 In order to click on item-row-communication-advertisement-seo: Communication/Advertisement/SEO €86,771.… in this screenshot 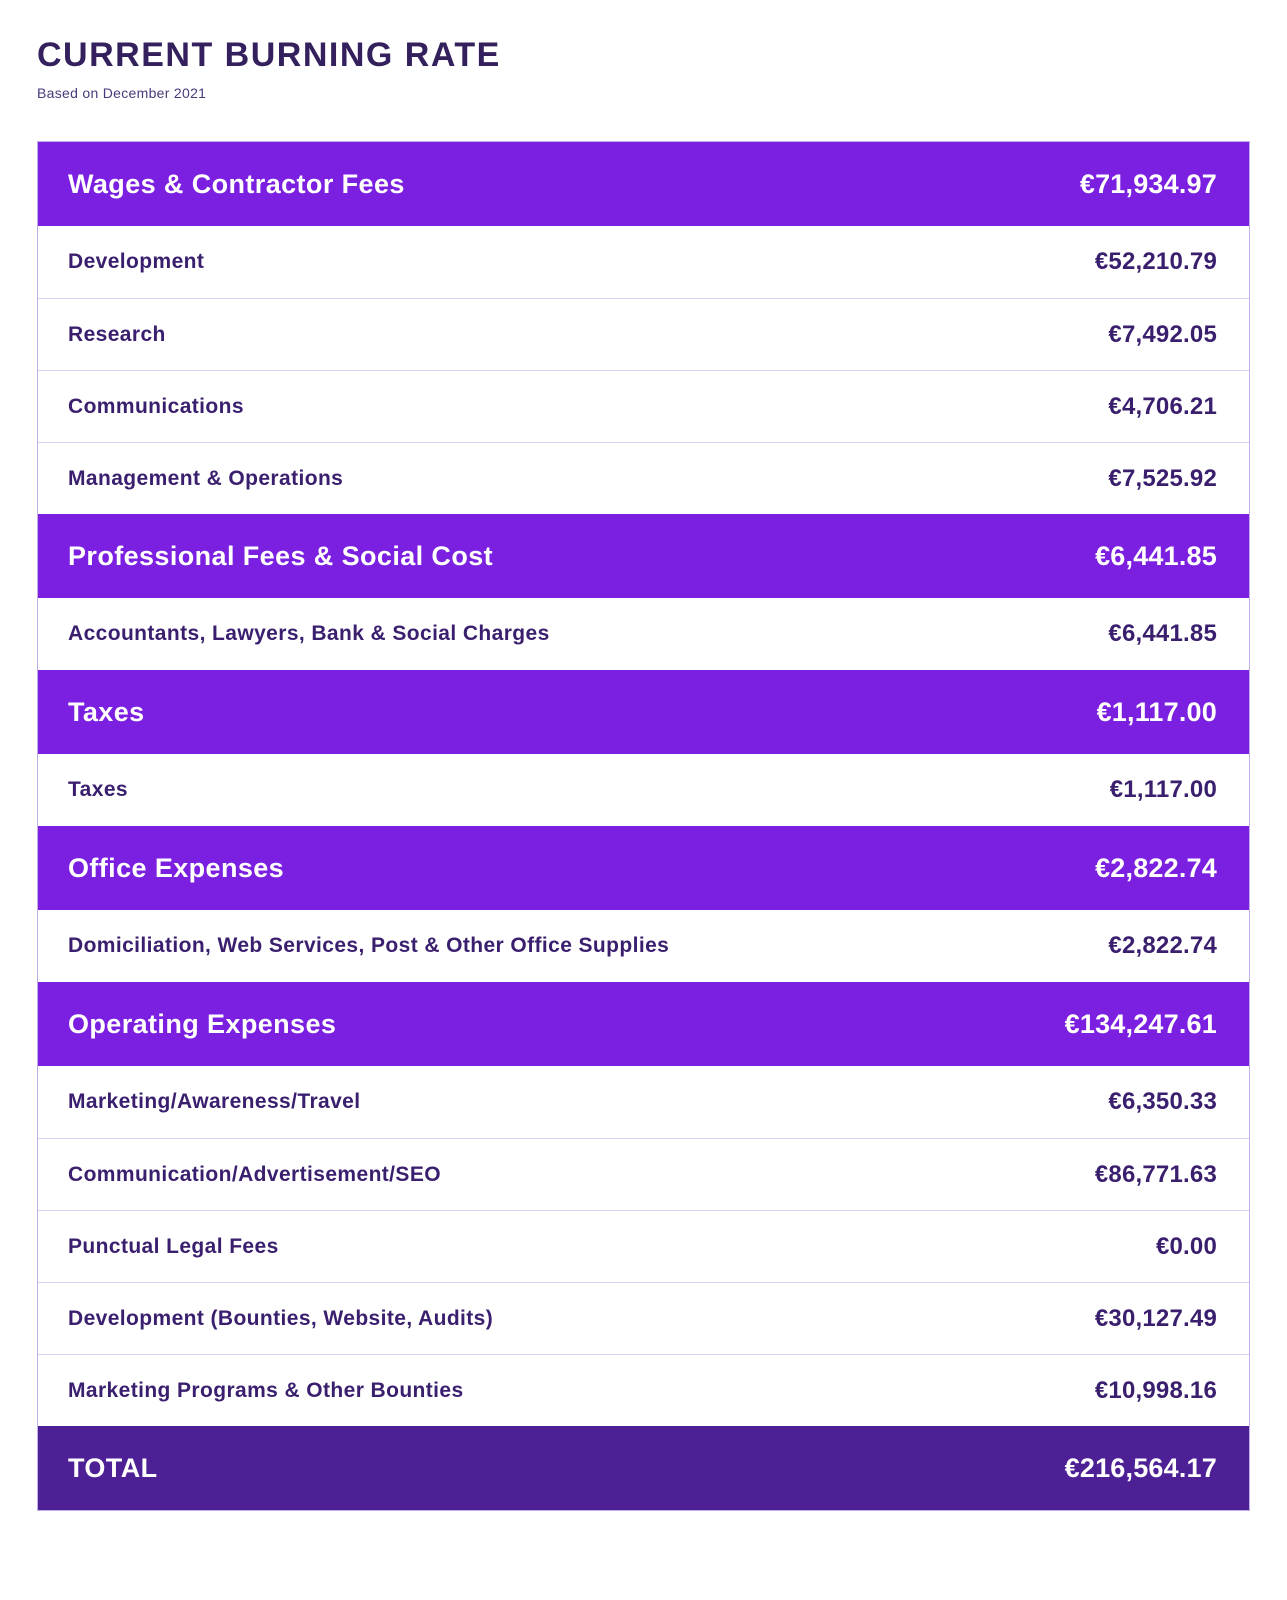, I will do `click(643, 1174)`.